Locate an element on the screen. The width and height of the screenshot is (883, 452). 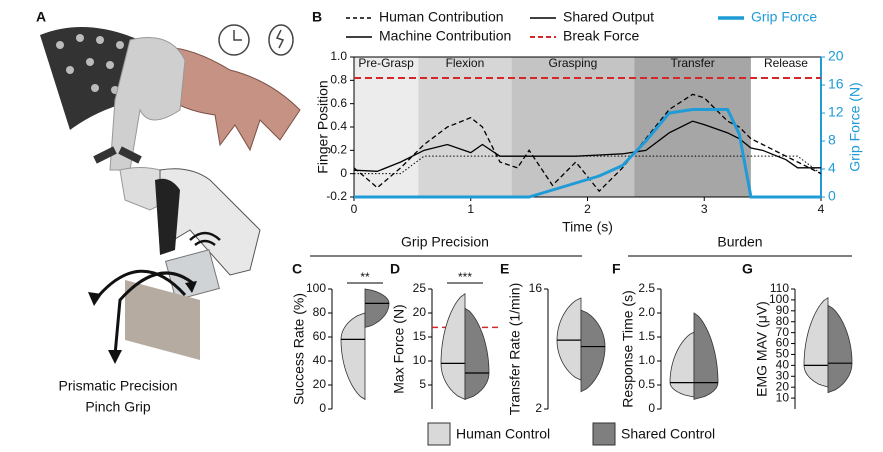
y-tick-label: 0.6 is located at coordinates (338, 103).